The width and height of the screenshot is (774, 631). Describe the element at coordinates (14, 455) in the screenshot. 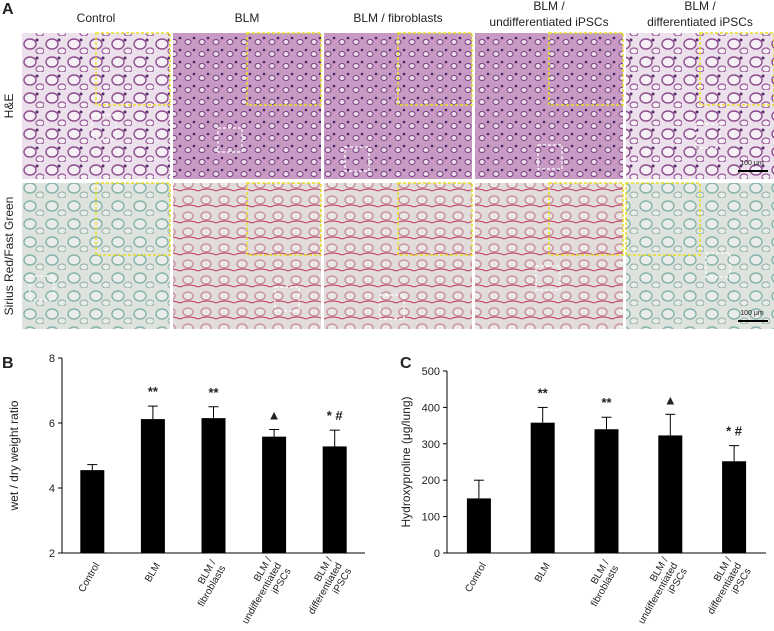

I see `y-axis-label: wet / dry weight ratio` at that location.